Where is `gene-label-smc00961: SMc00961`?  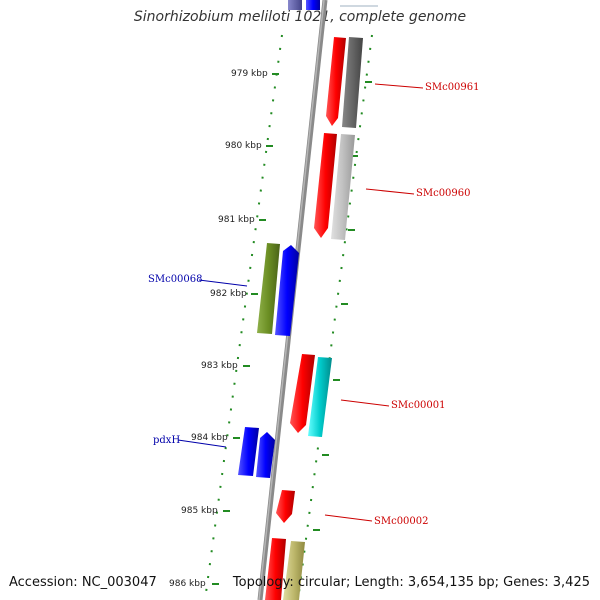 gene-label-smc00961: SMc00961 is located at coordinates (452, 87).